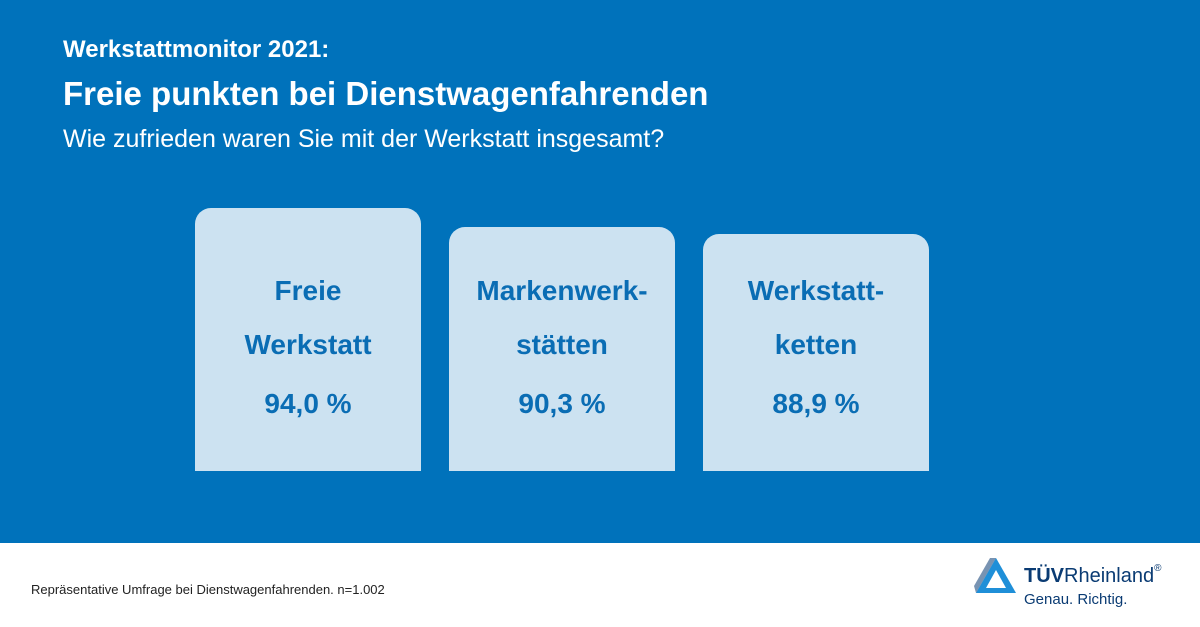 Image resolution: width=1200 pixels, height=627 pixels. Describe the element at coordinates (1044, 576) in the screenshot. I see `brand-name-strong: TÜV` at that location.